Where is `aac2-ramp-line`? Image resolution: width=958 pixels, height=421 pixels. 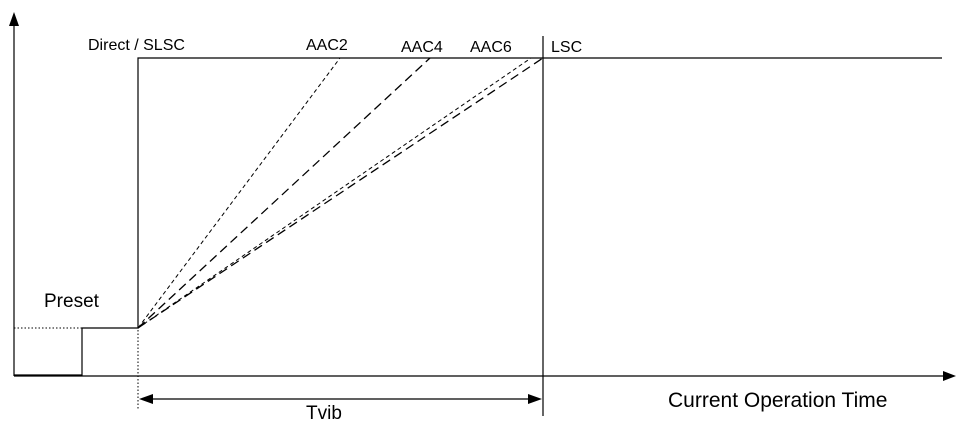
aac2-ramp-line is located at coordinates (239, 193).